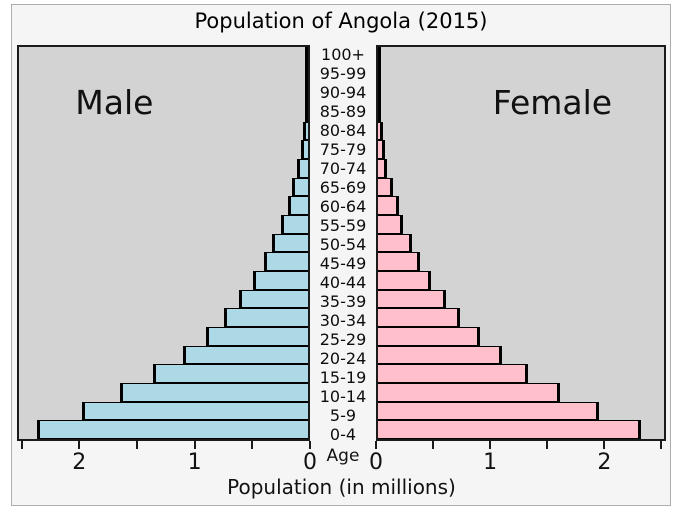  What do you see at coordinates (343, 54) in the screenshot?
I see `age-tick-label: 100+` at bounding box center [343, 54].